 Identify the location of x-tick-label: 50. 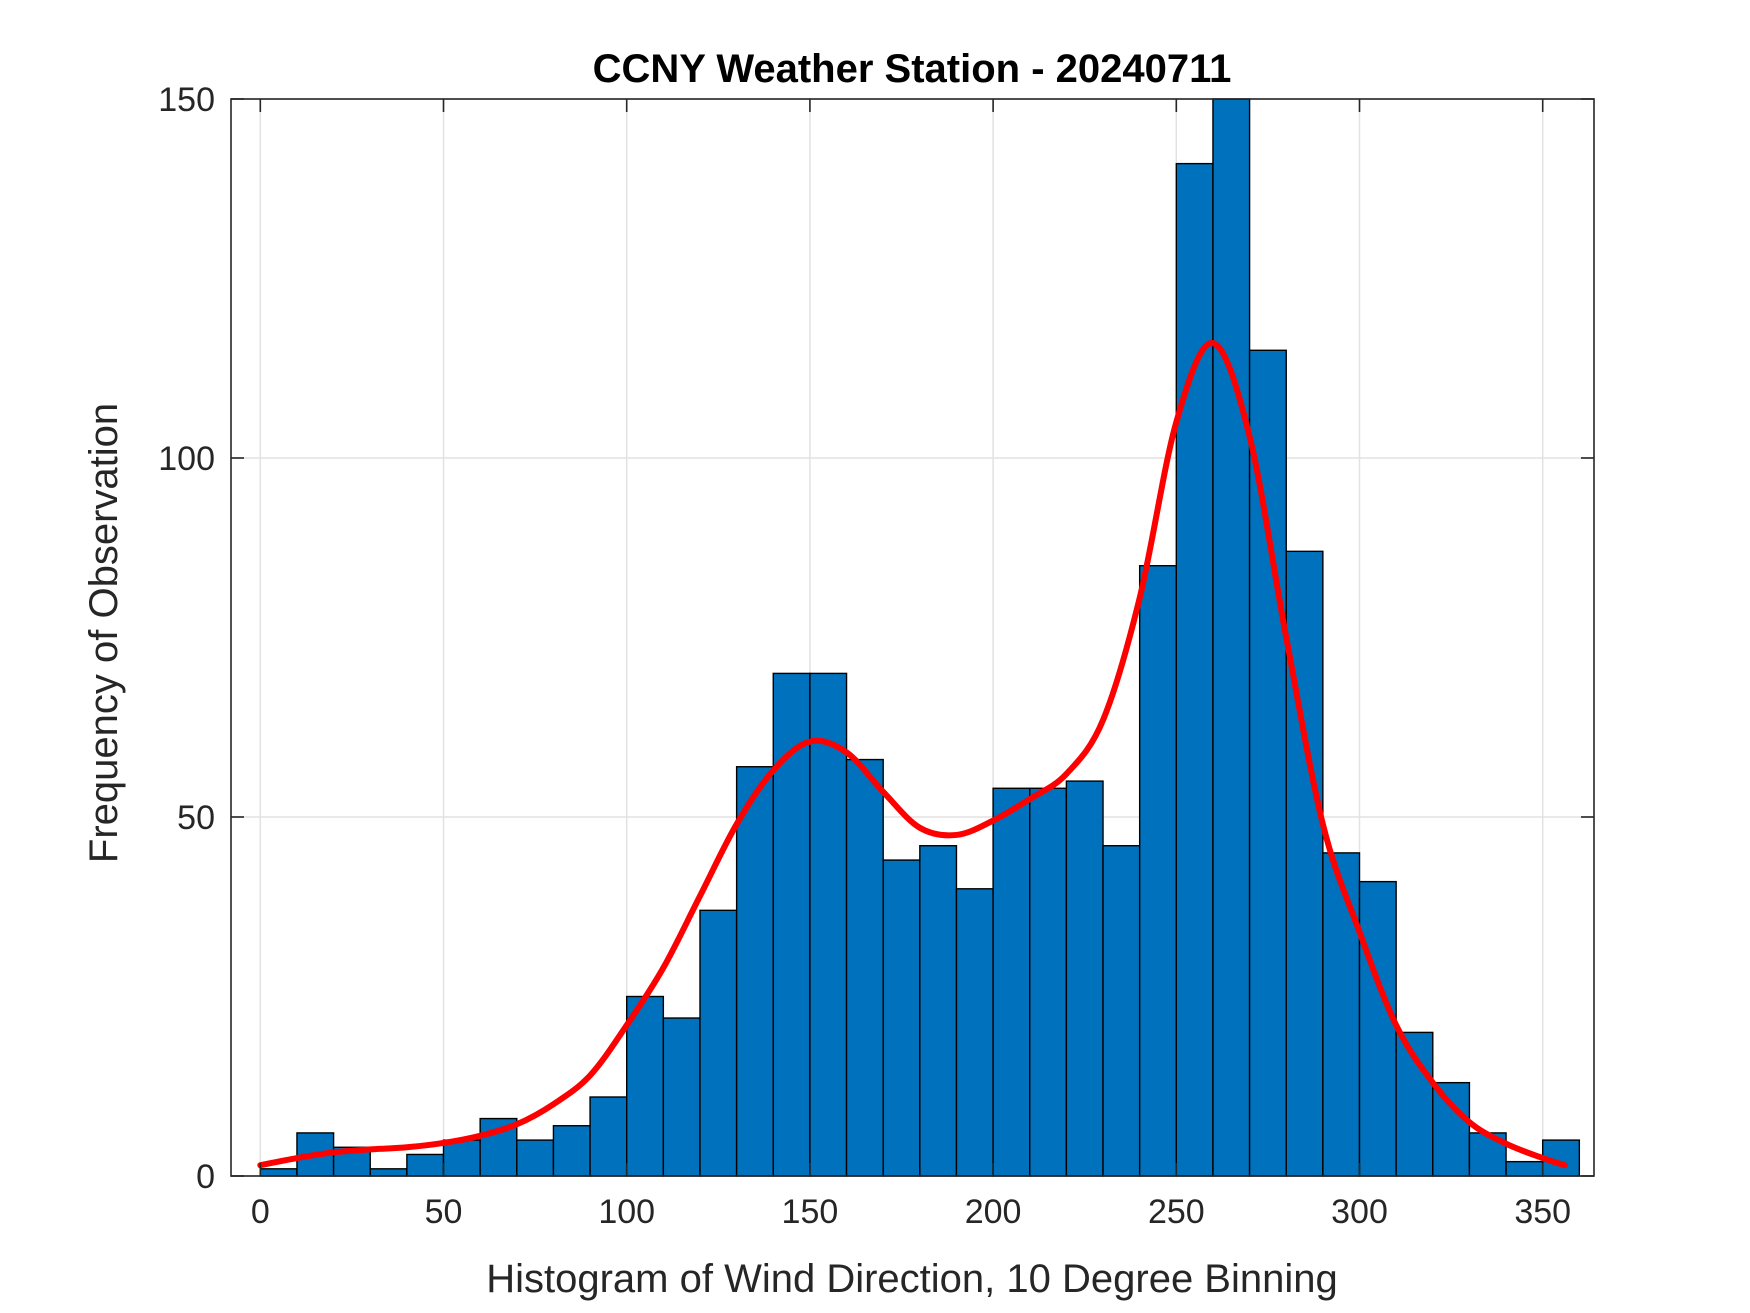
(444, 1212).